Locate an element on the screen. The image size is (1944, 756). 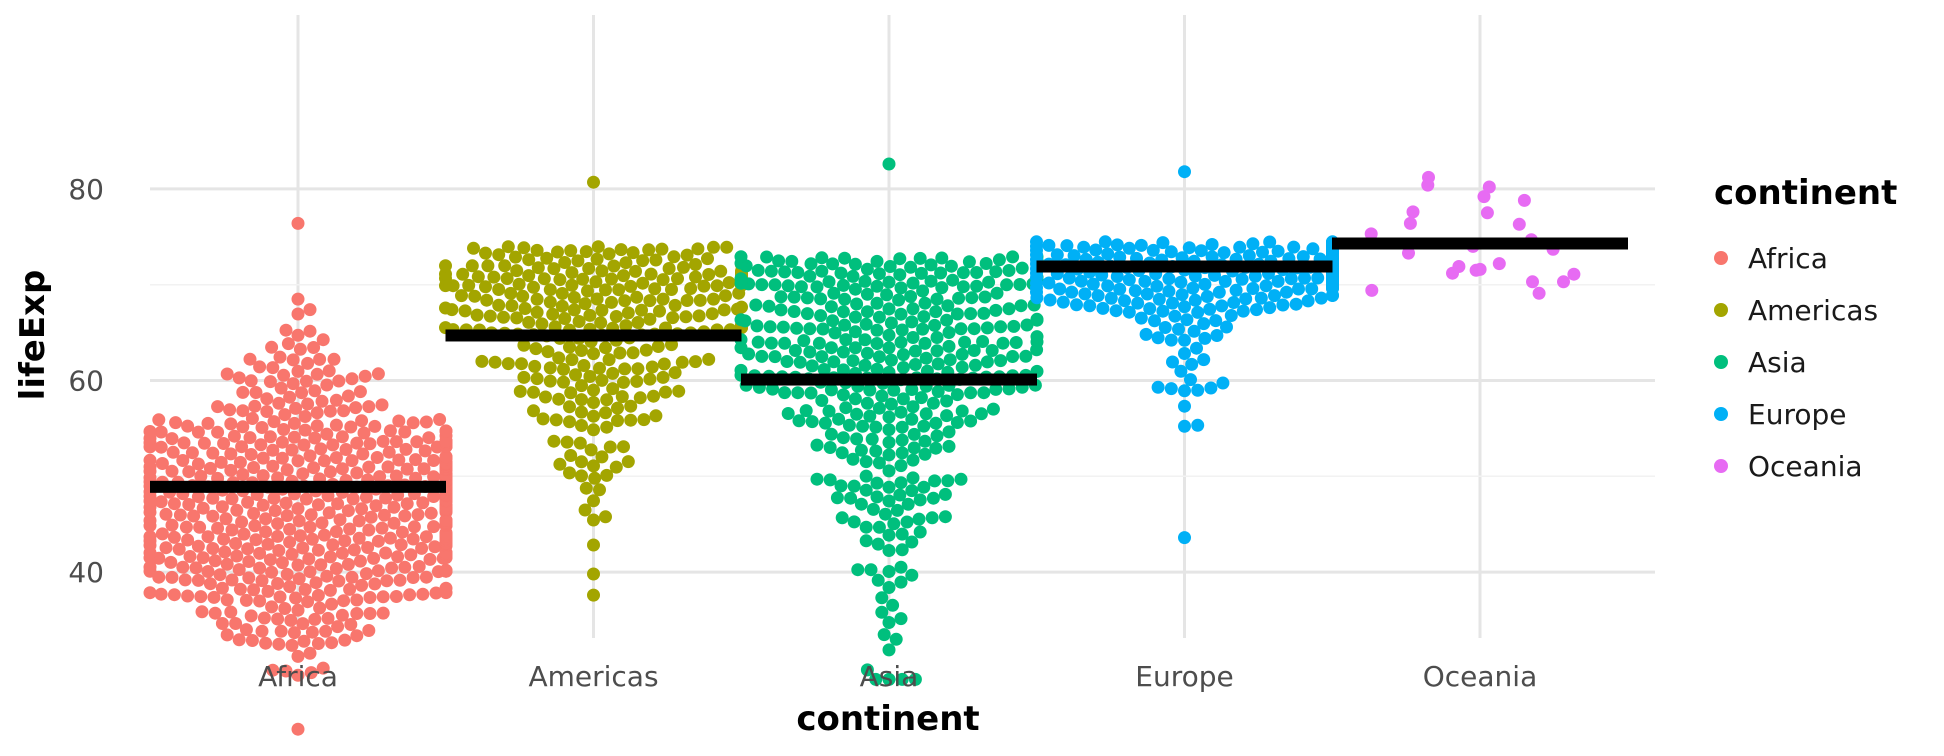
y-tick-label: 40 is located at coordinates (86, 572).